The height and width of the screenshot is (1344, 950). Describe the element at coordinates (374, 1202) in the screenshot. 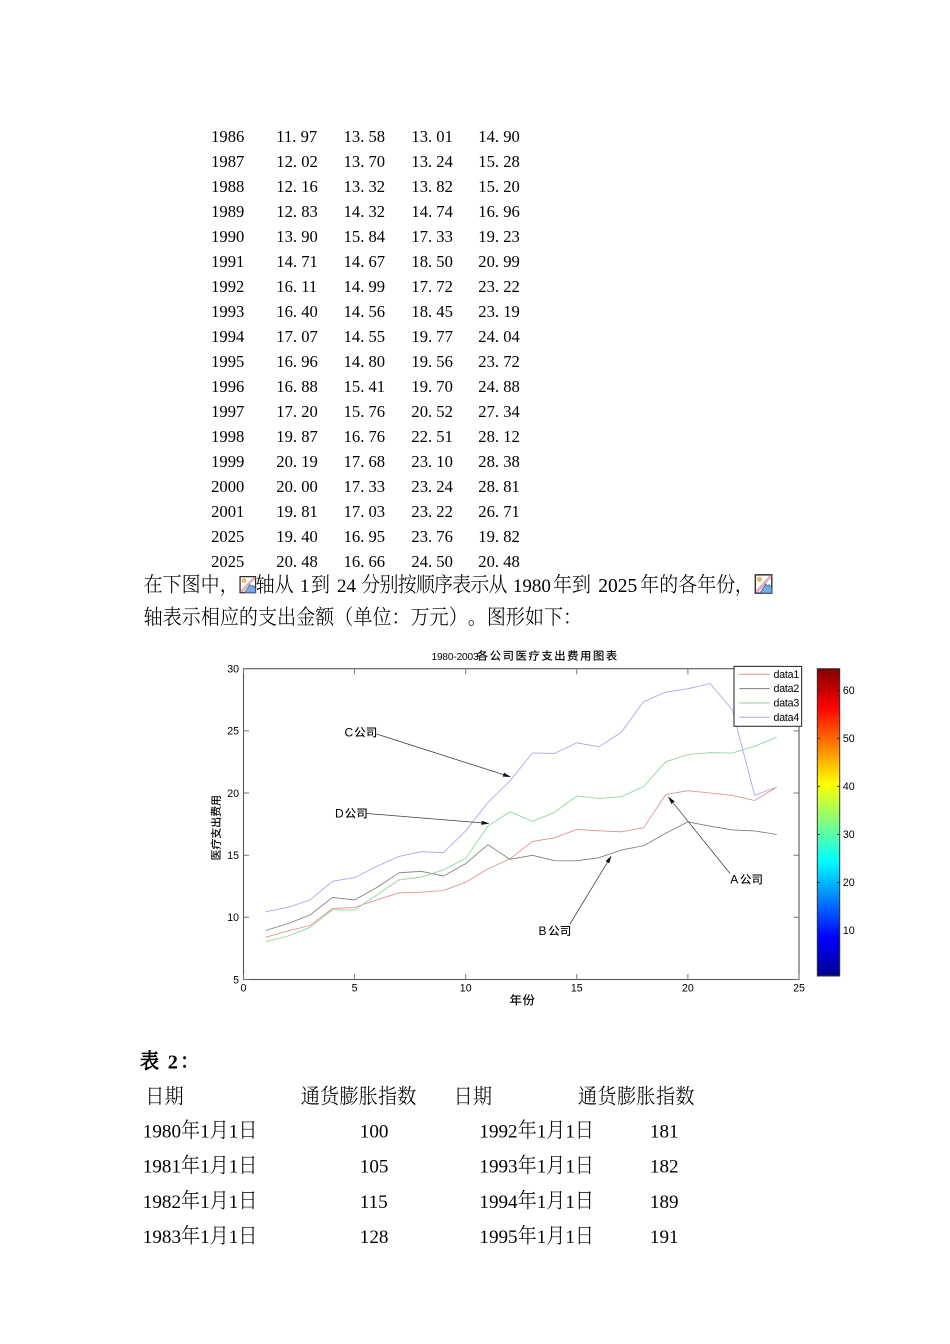

I see `svg-text: 115` at that location.